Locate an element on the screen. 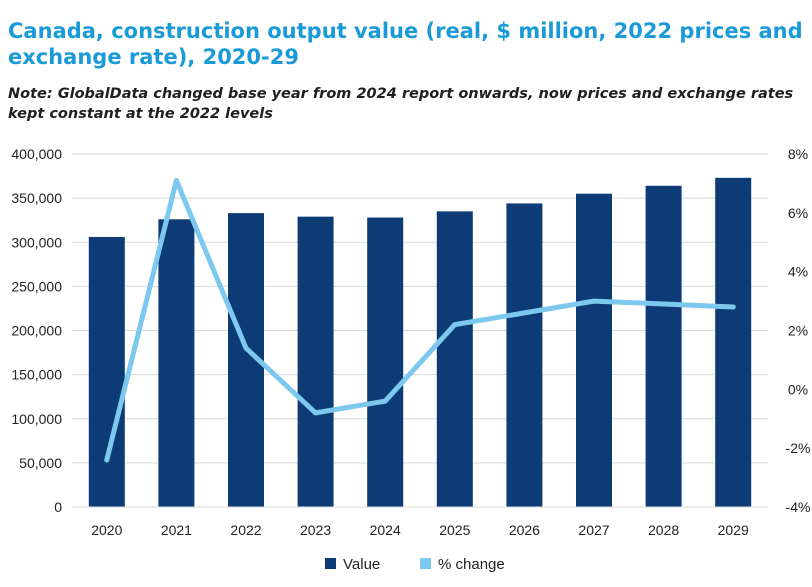 The image size is (812, 587). legend-swatch-value is located at coordinates (330, 563).